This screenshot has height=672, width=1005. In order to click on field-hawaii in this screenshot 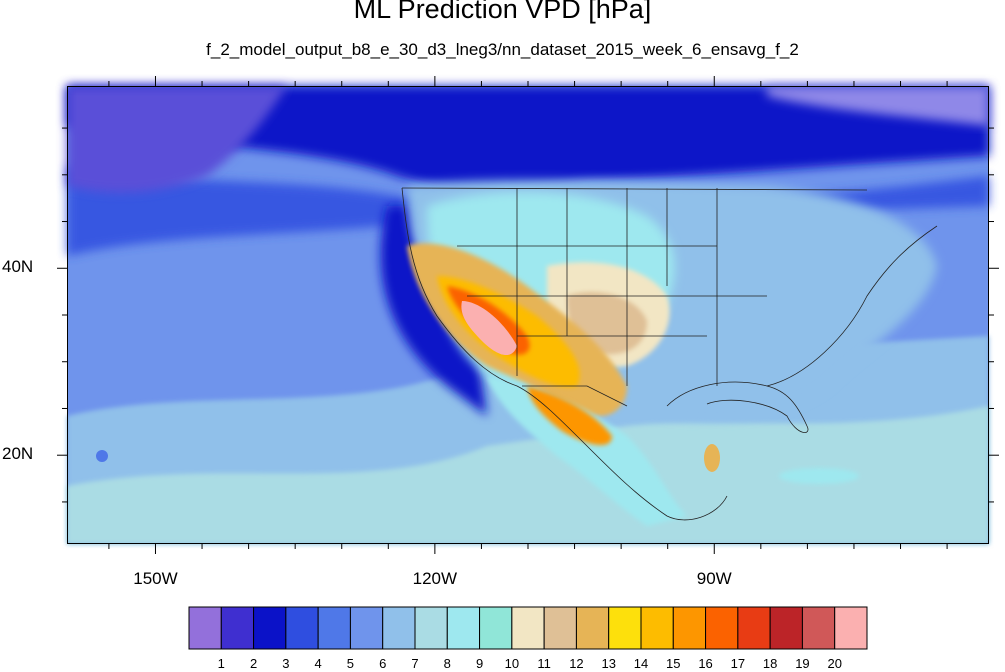, I will do `click(102, 456)`.